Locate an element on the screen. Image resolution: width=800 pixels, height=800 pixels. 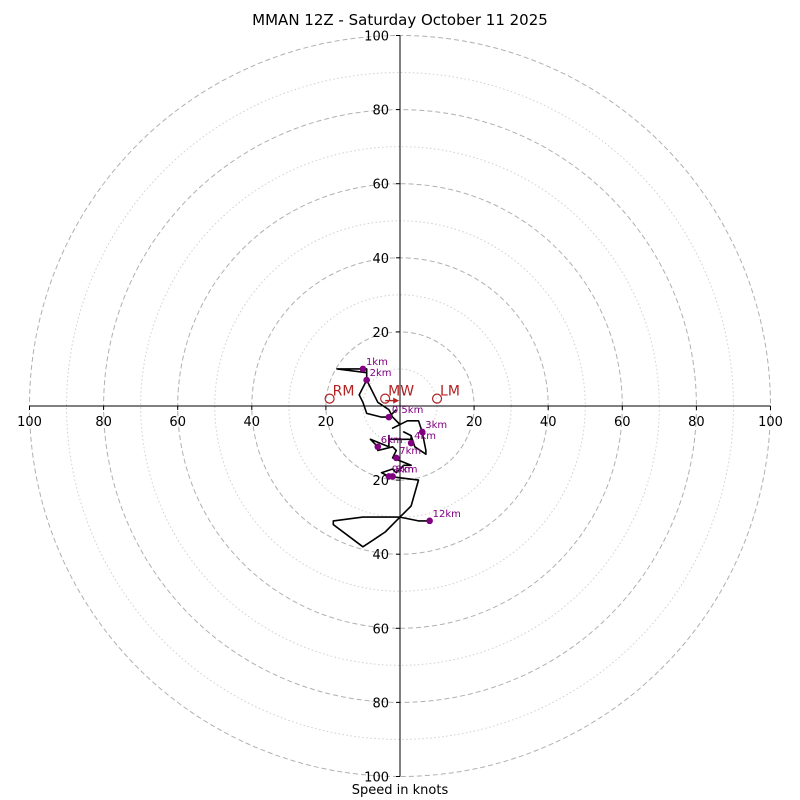
height-label-6km: 6km is located at coordinates (392, 440).